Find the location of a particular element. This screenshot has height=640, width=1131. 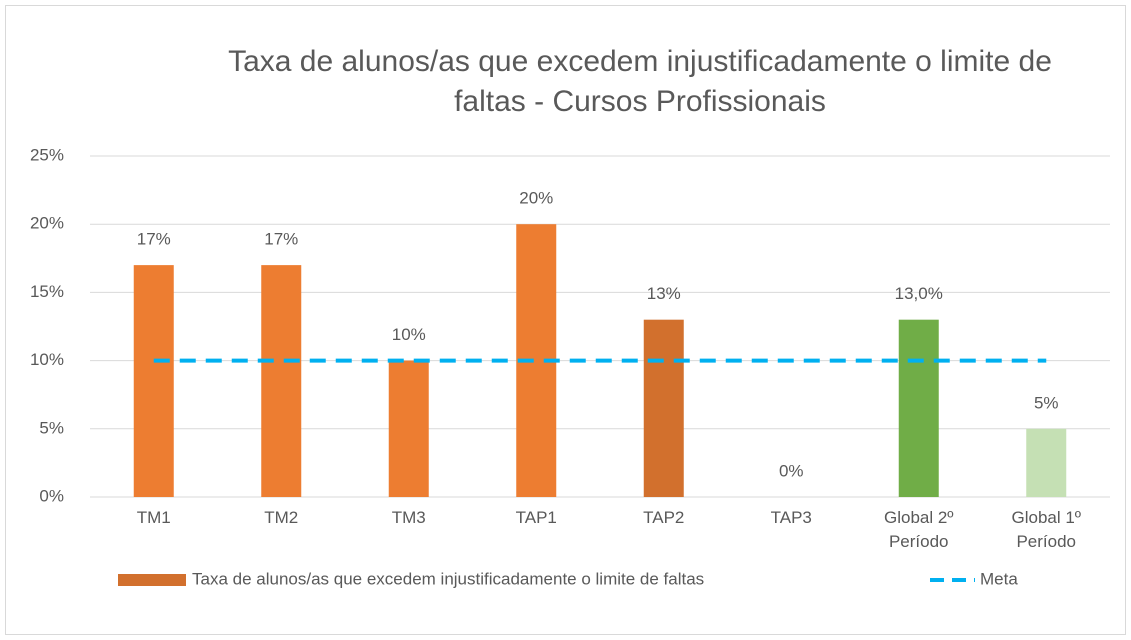

y-tick-label: 10% is located at coordinates (47, 359).